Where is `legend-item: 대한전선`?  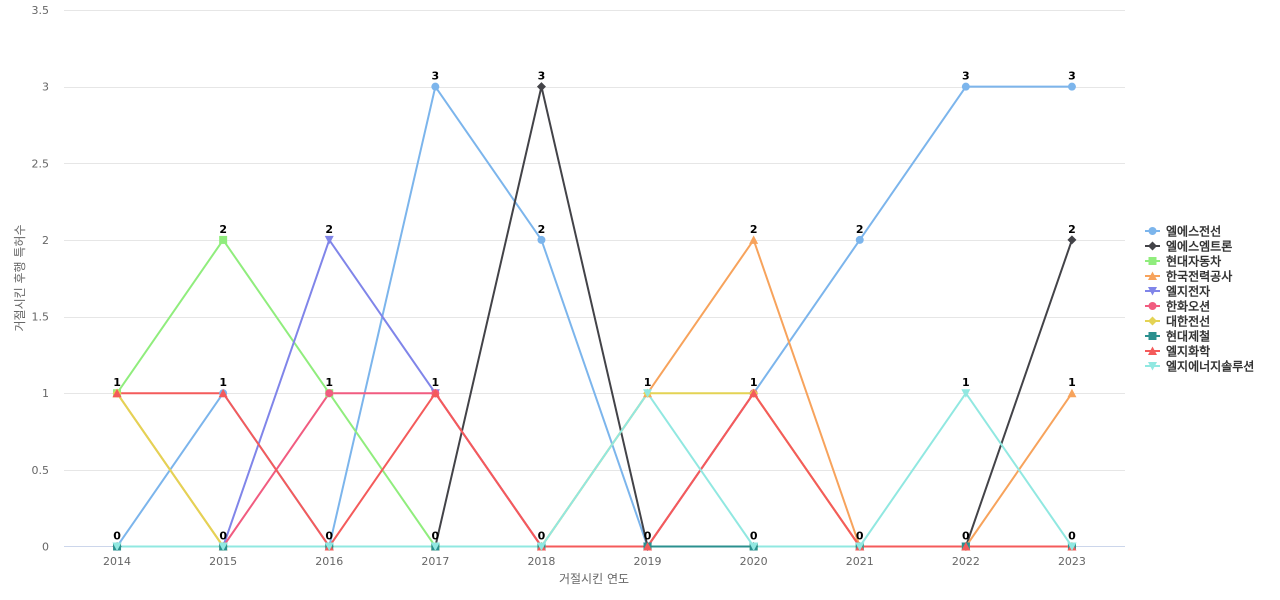
legend-item: 대한전선 is located at coordinates (1177, 321).